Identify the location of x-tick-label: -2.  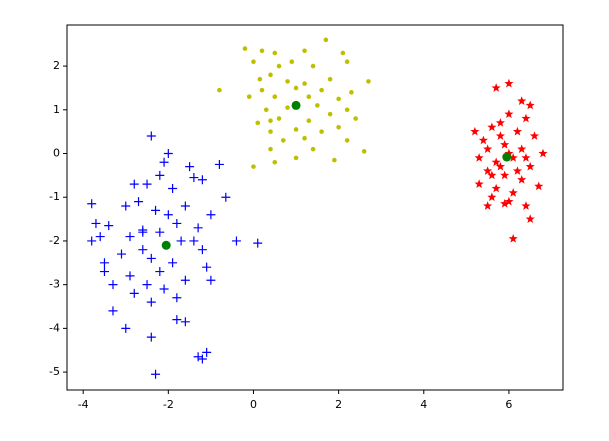
(168, 404).